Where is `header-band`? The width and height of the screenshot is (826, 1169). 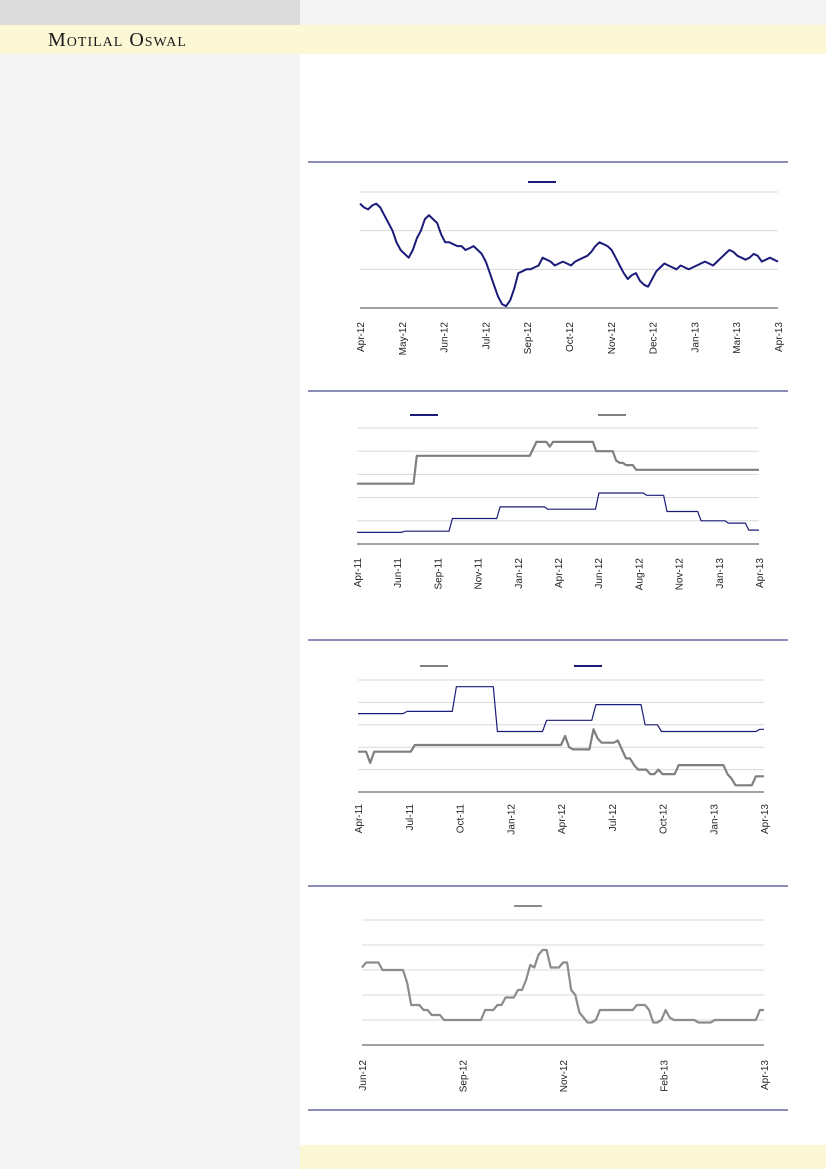 header-band is located at coordinates (413, 39).